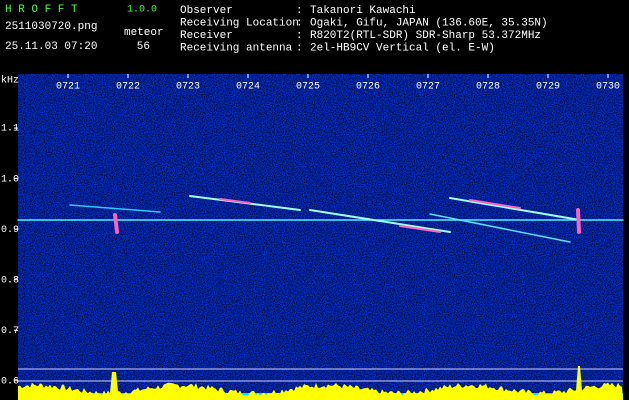  What do you see at coordinates (10, 381) in the screenshot?
I see `y-tick-label: 0.6` at bounding box center [10, 381].